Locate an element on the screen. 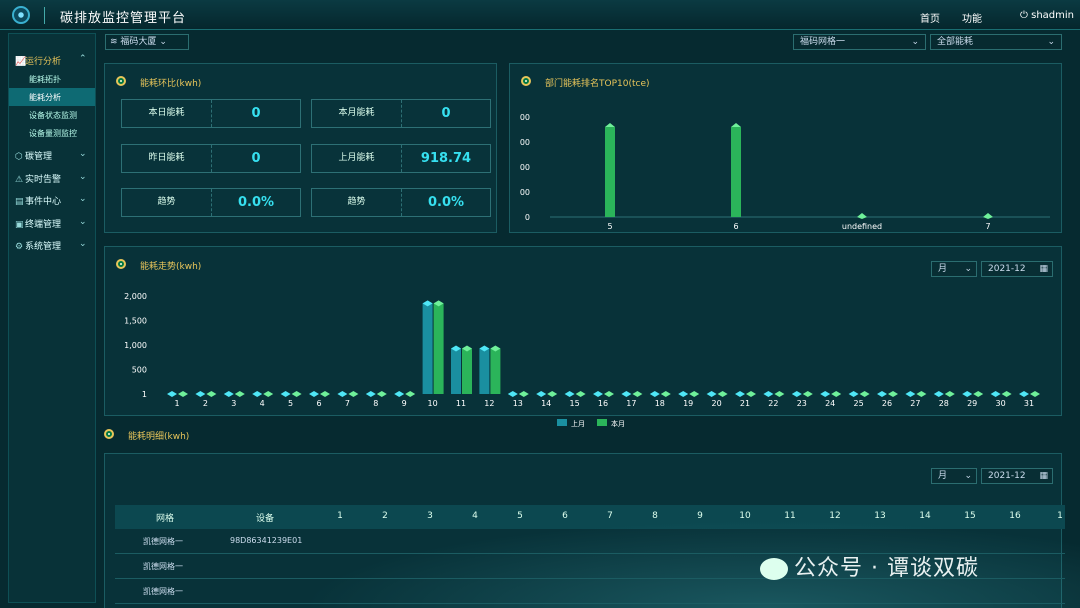 This screenshot has width=1080, height=608. table-column-header: 4 is located at coordinates (475, 516).